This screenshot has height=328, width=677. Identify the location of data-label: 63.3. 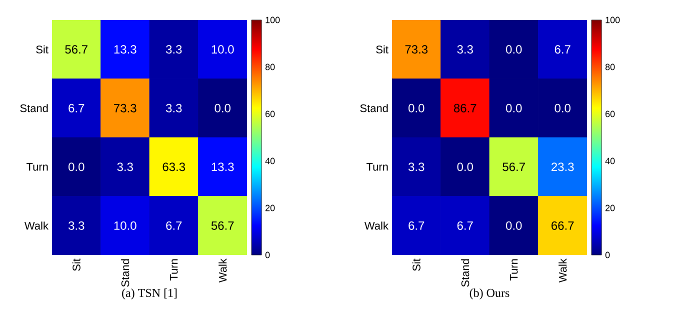
(174, 167).